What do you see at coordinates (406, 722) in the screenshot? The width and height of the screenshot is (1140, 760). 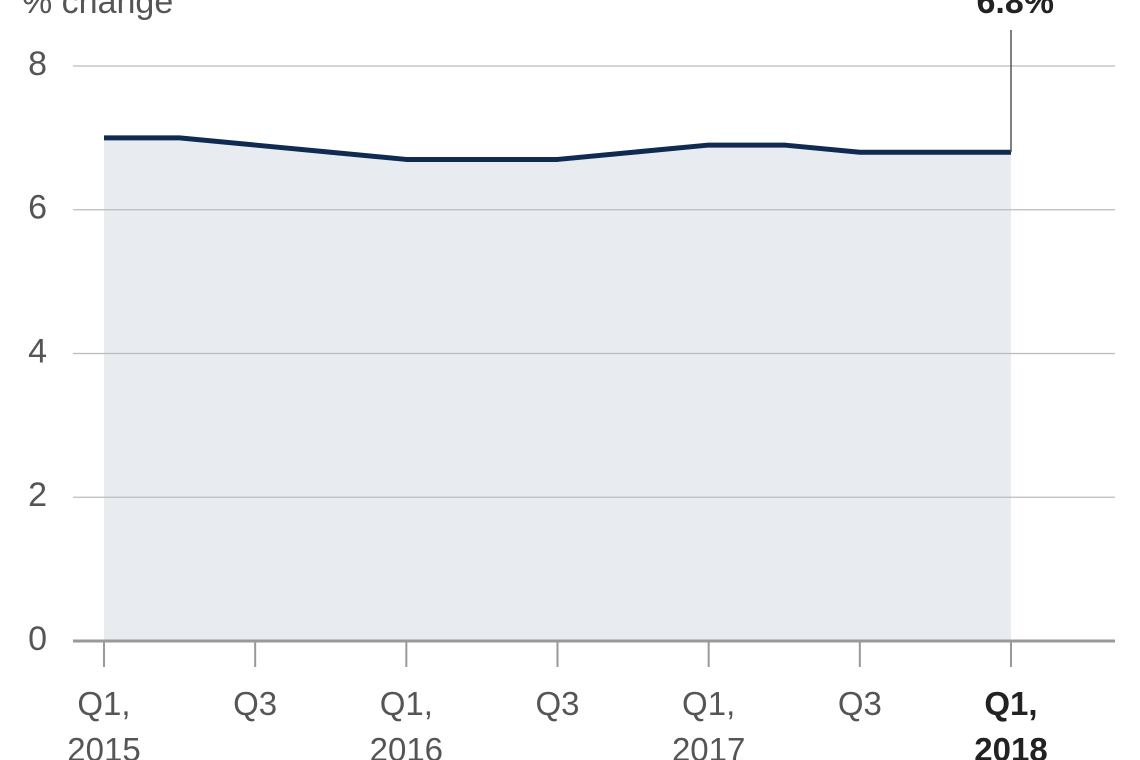 I see `x-tick-label: Q1, 2016` at bounding box center [406, 722].